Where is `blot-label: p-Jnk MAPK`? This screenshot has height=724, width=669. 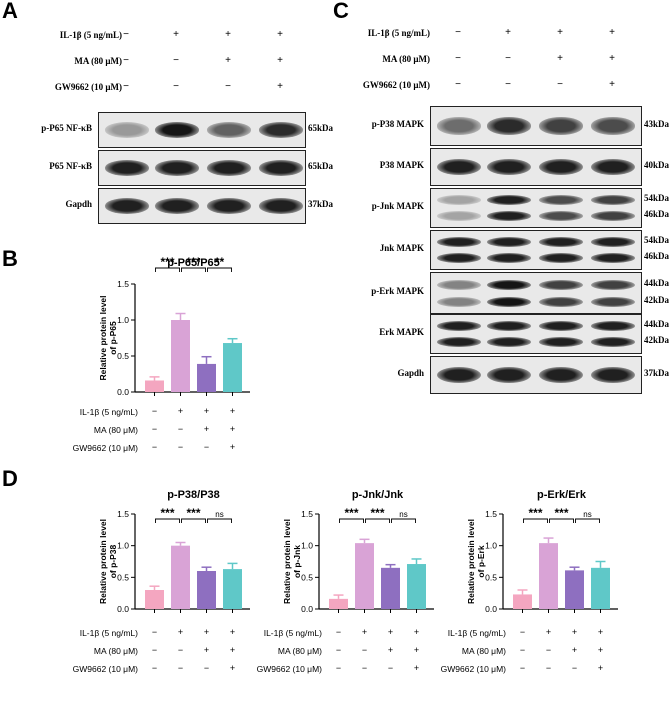 blot-label: p-Jnk MAPK is located at coordinates (397, 206).